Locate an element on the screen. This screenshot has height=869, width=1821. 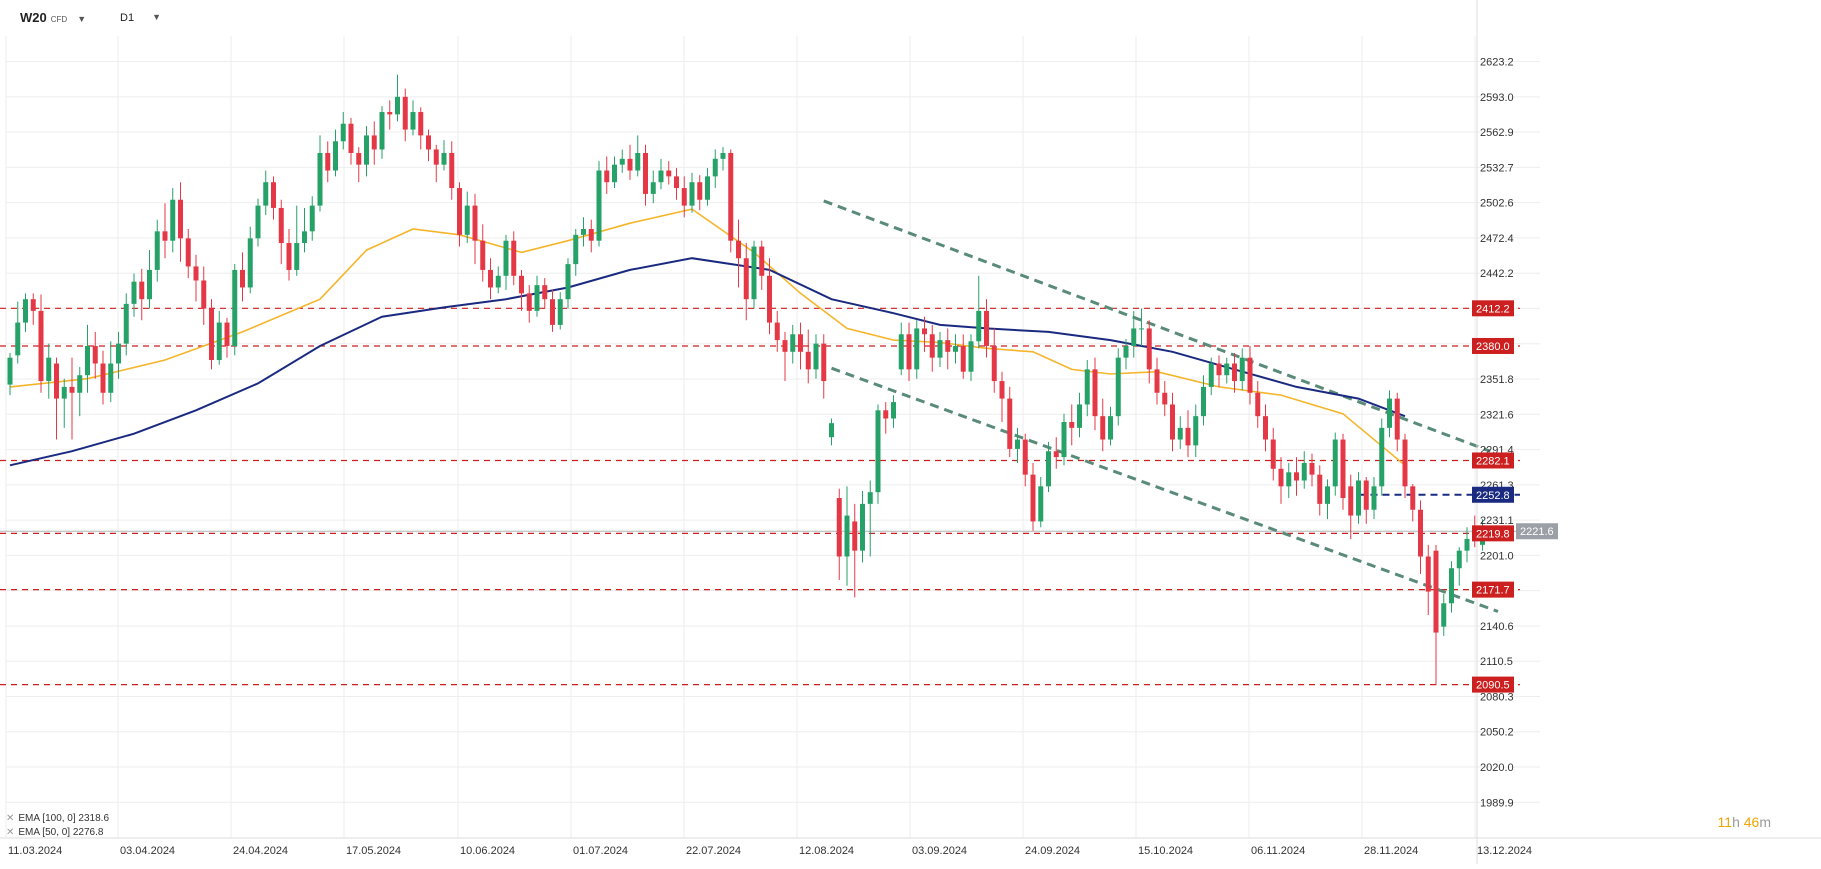
y-tick-label: 2140.6 is located at coordinates (1497, 627).